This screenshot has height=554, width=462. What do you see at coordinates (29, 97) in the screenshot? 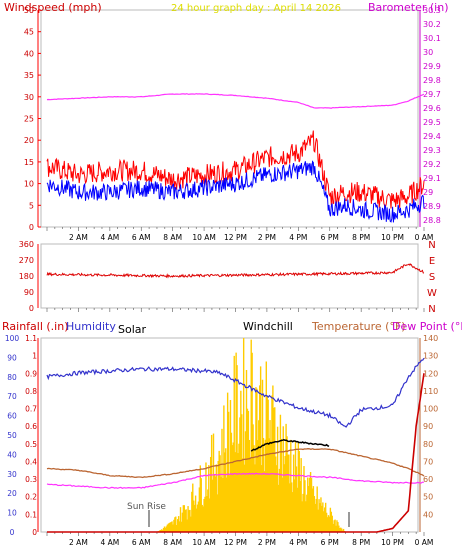
I see `wind-tick-label: 30` at bounding box center [29, 97].